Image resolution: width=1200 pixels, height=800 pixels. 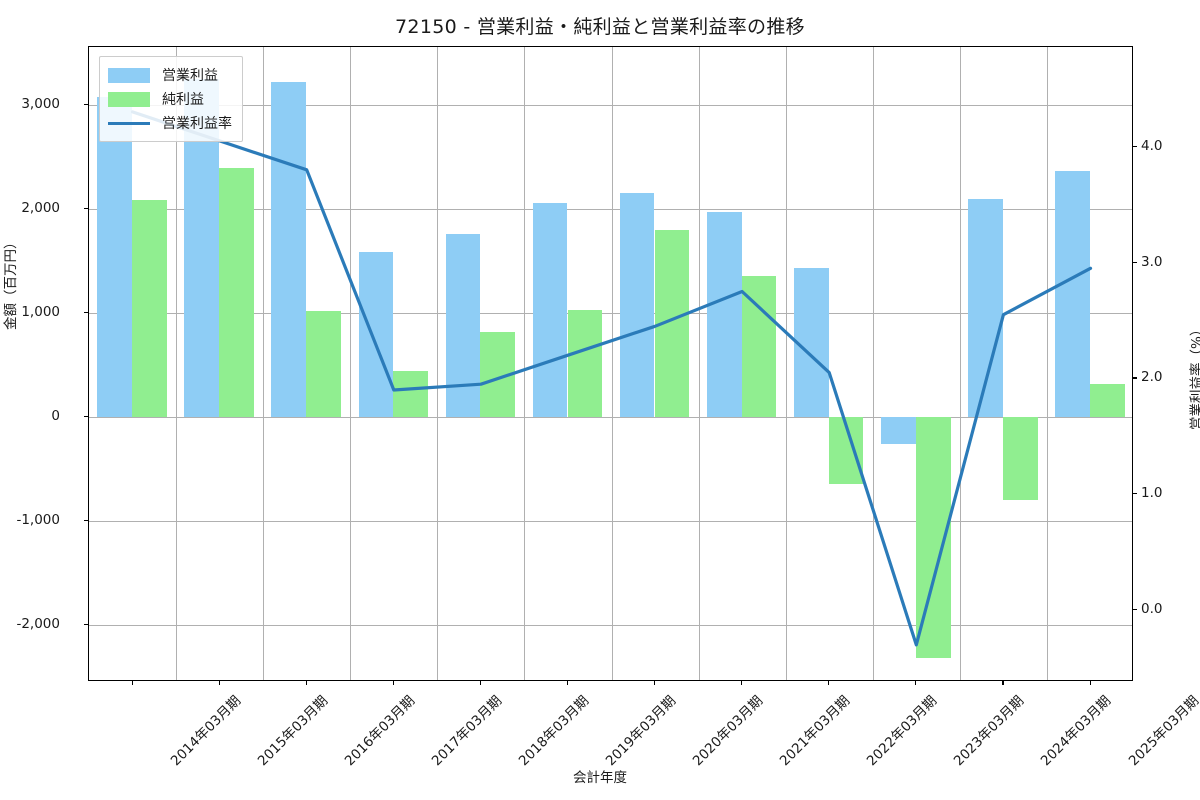 What do you see at coordinates (129, 99) in the screenshot?
I see `legend-swatch-net-profit` at bounding box center [129, 99].